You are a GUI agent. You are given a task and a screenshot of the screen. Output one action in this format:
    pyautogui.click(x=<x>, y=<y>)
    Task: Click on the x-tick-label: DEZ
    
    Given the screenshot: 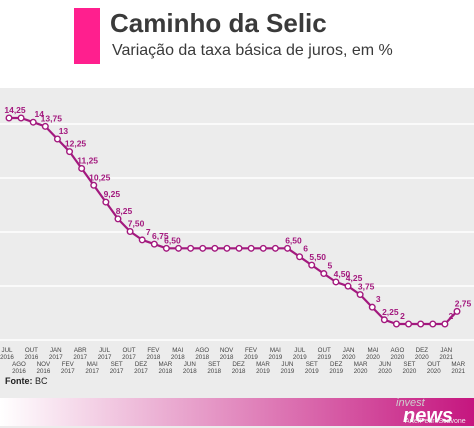 What is the action you would take?
    pyautogui.click(x=336, y=364)
    